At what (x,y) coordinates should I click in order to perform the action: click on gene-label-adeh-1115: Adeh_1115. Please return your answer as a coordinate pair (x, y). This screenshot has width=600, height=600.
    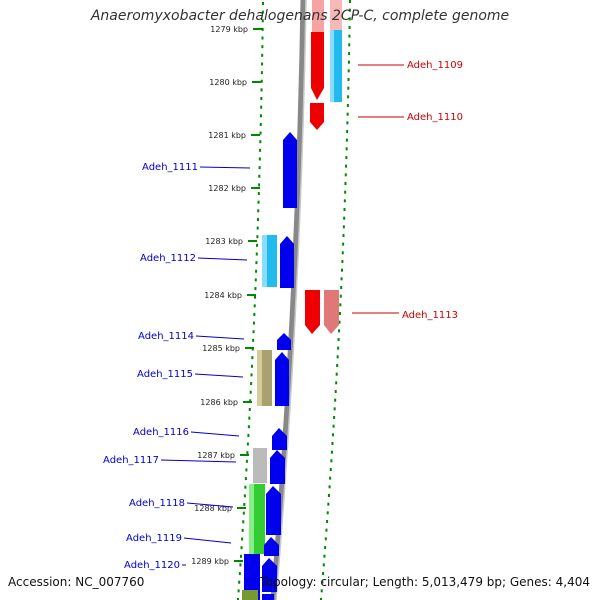
    Looking at the image, I should click on (165, 374).